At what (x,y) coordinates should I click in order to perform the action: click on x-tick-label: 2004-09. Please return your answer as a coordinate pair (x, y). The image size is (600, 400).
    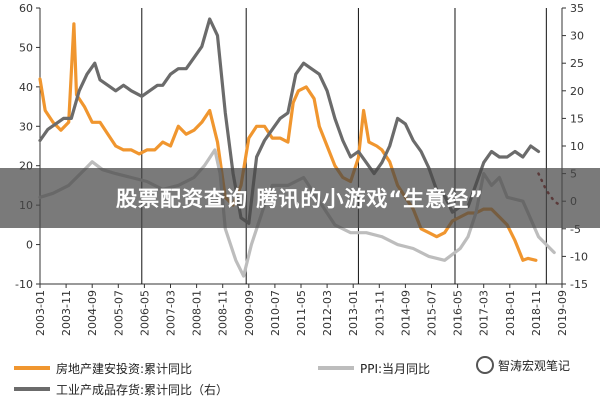
    Looking at the image, I should click on (92, 313).